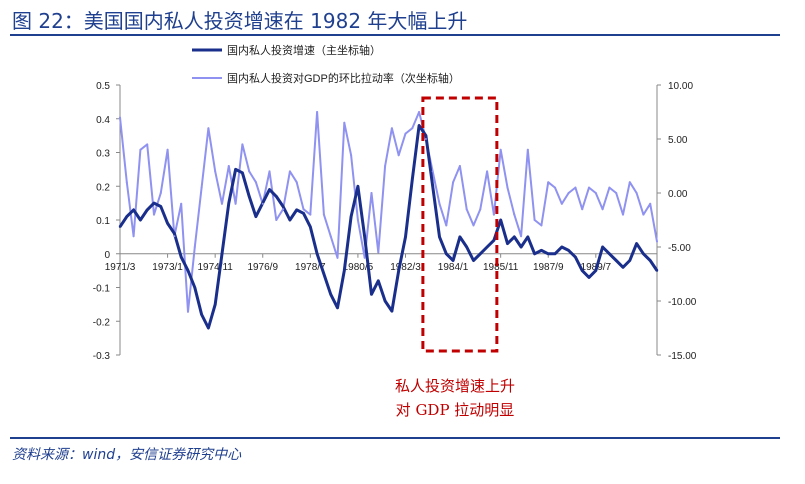 The width and height of the screenshot is (805, 484). What do you see at coordinates (167, 267) in the screenshot?
I see `x-tick-label: 1973/1` at bounding box center [167, 267].